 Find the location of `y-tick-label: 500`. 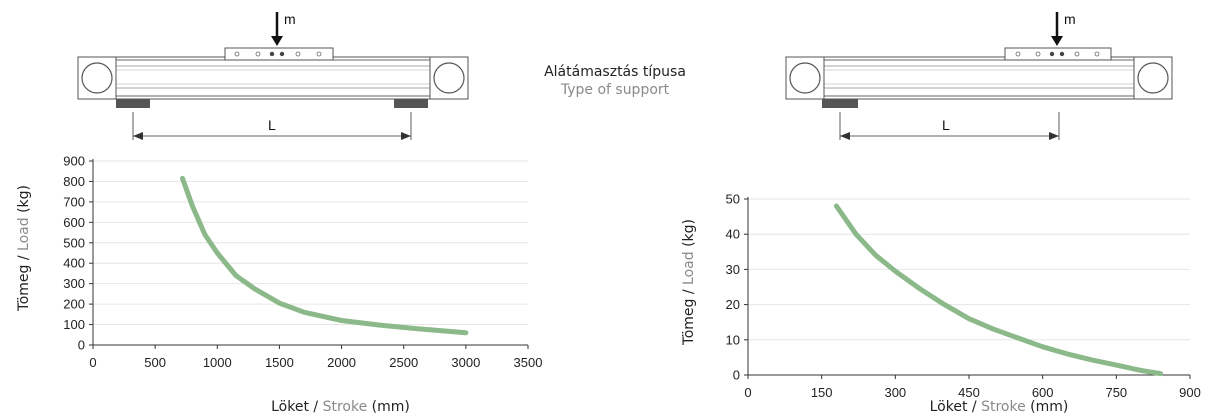

y-tick-label: 500 is located at coordinates (74, 242).